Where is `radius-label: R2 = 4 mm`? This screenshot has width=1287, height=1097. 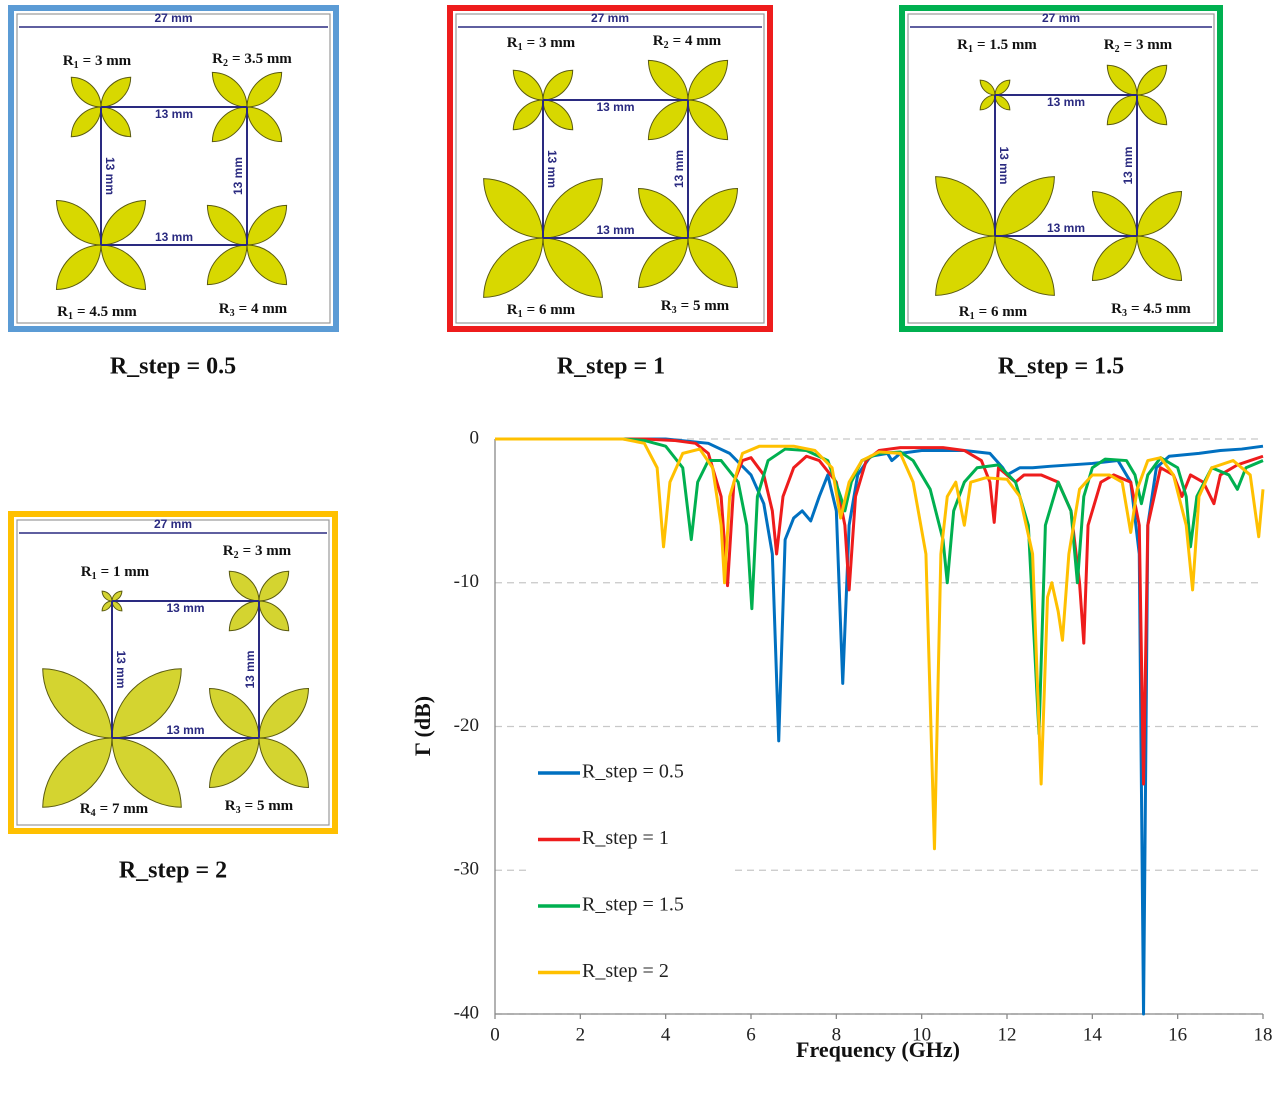
radius-label: R2 = 4 mm is located at coordinates (687, 42).